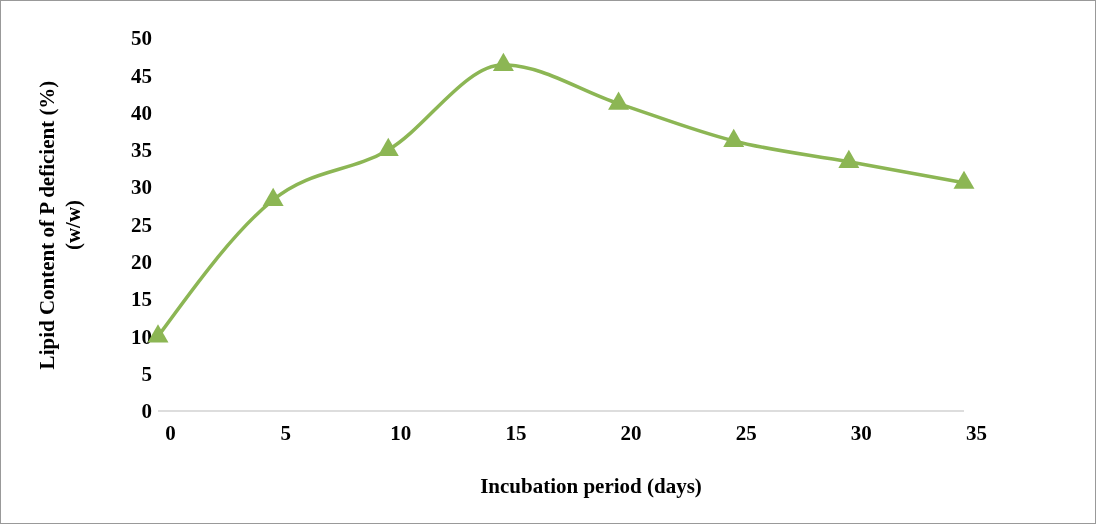 The height and width of the screenshot is (524, 1096). I want to click on y-tick-label: 50, so click(141, 38).